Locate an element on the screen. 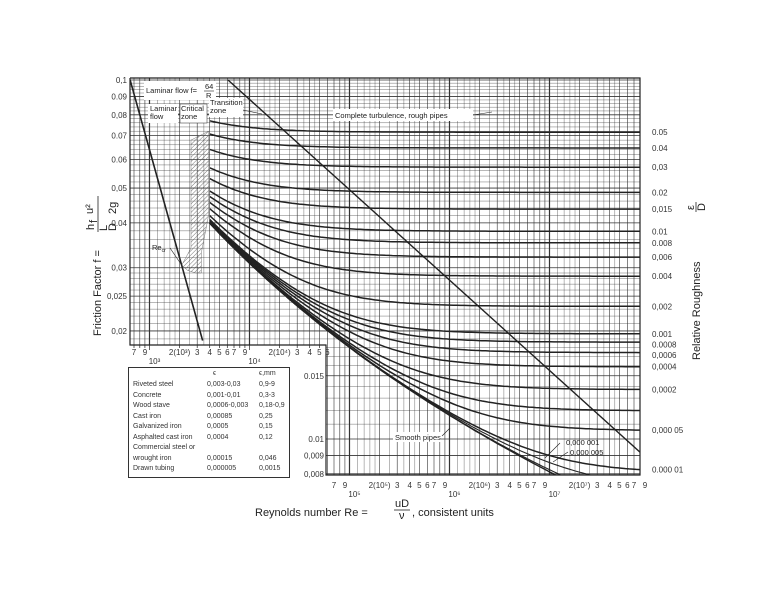 The image size is (768, 594). material-cell: Wood stave is located at coordinates (151, 405).